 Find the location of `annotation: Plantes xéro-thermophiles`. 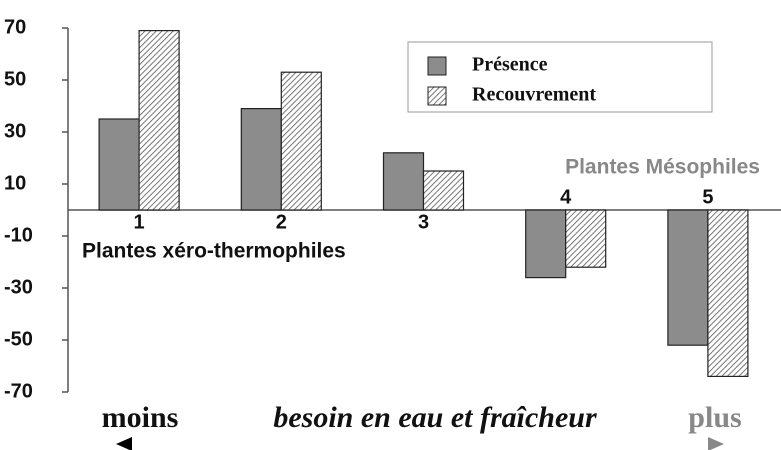

annotation: Plantes xéro-thermophiles is located at coordinates (214, 251).